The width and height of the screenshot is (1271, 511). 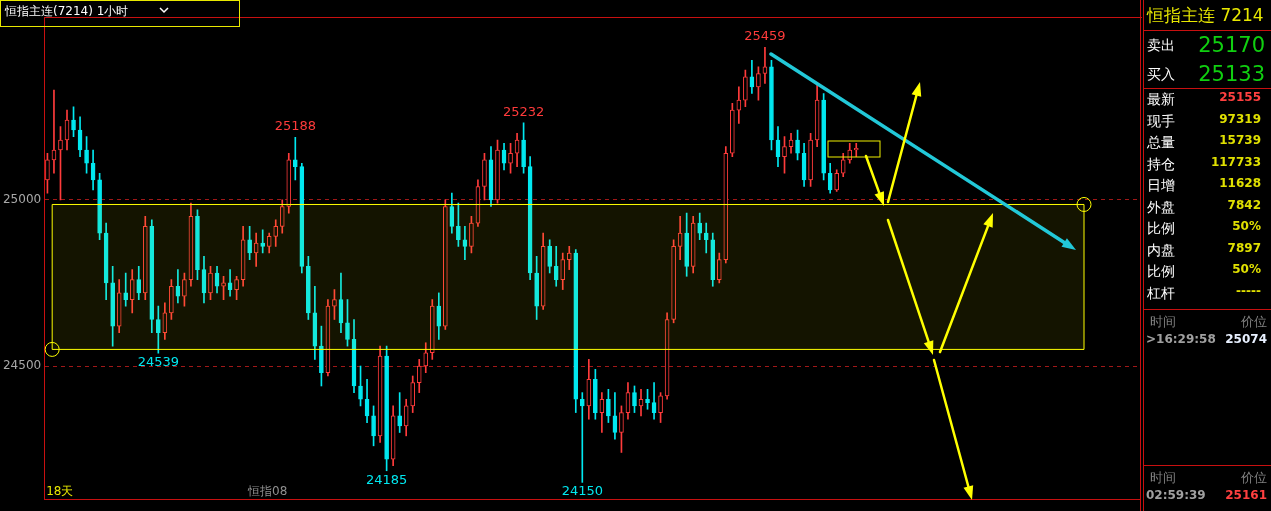 I want to click on text: 25133, so click(x=1231, y=74).